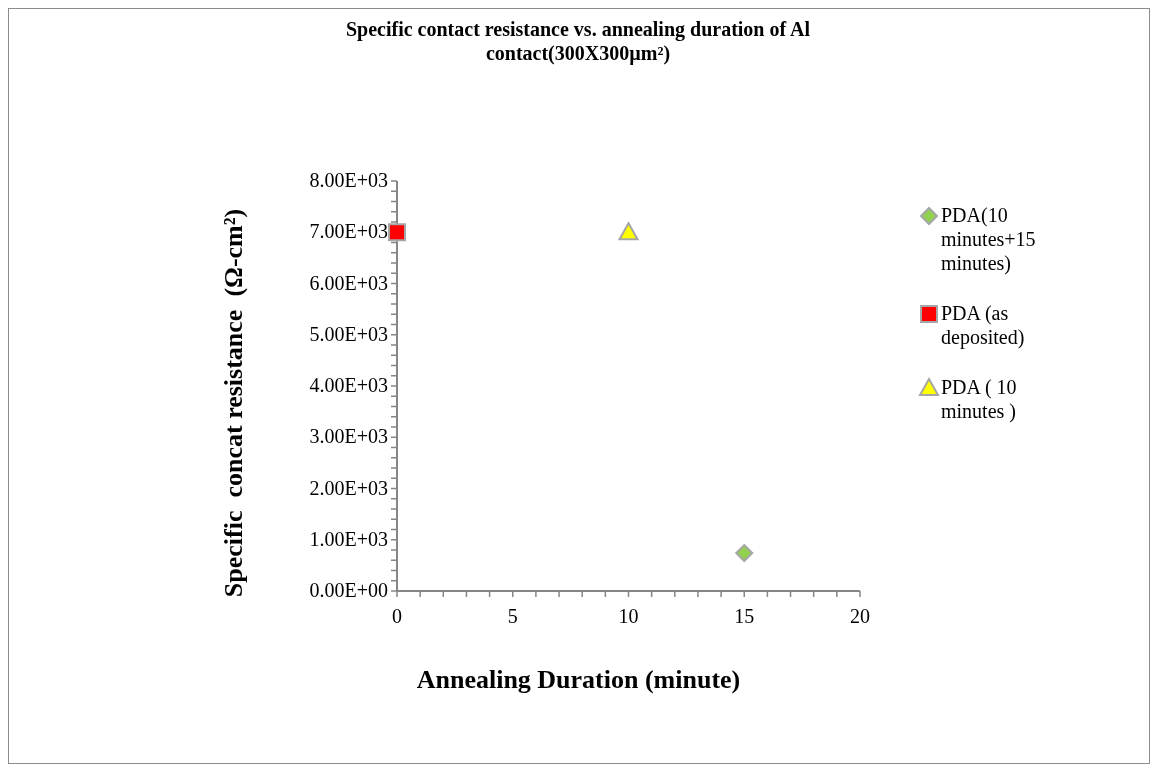 The image size is (1158, 772). What do you see at coordinates (397, 616) in the screenshot?
I see `x-tick-label: 0` at bounding box center [397, 616].